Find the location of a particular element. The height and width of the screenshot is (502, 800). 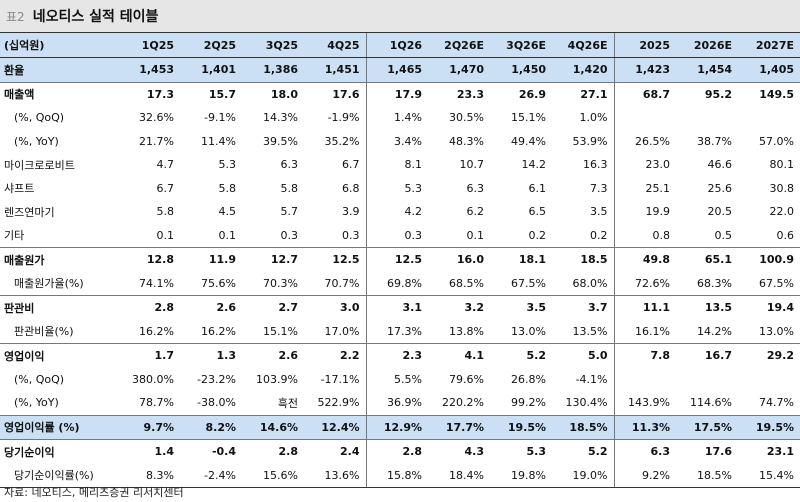

table-cell: 21.7% is located at coordinates (156, 141).